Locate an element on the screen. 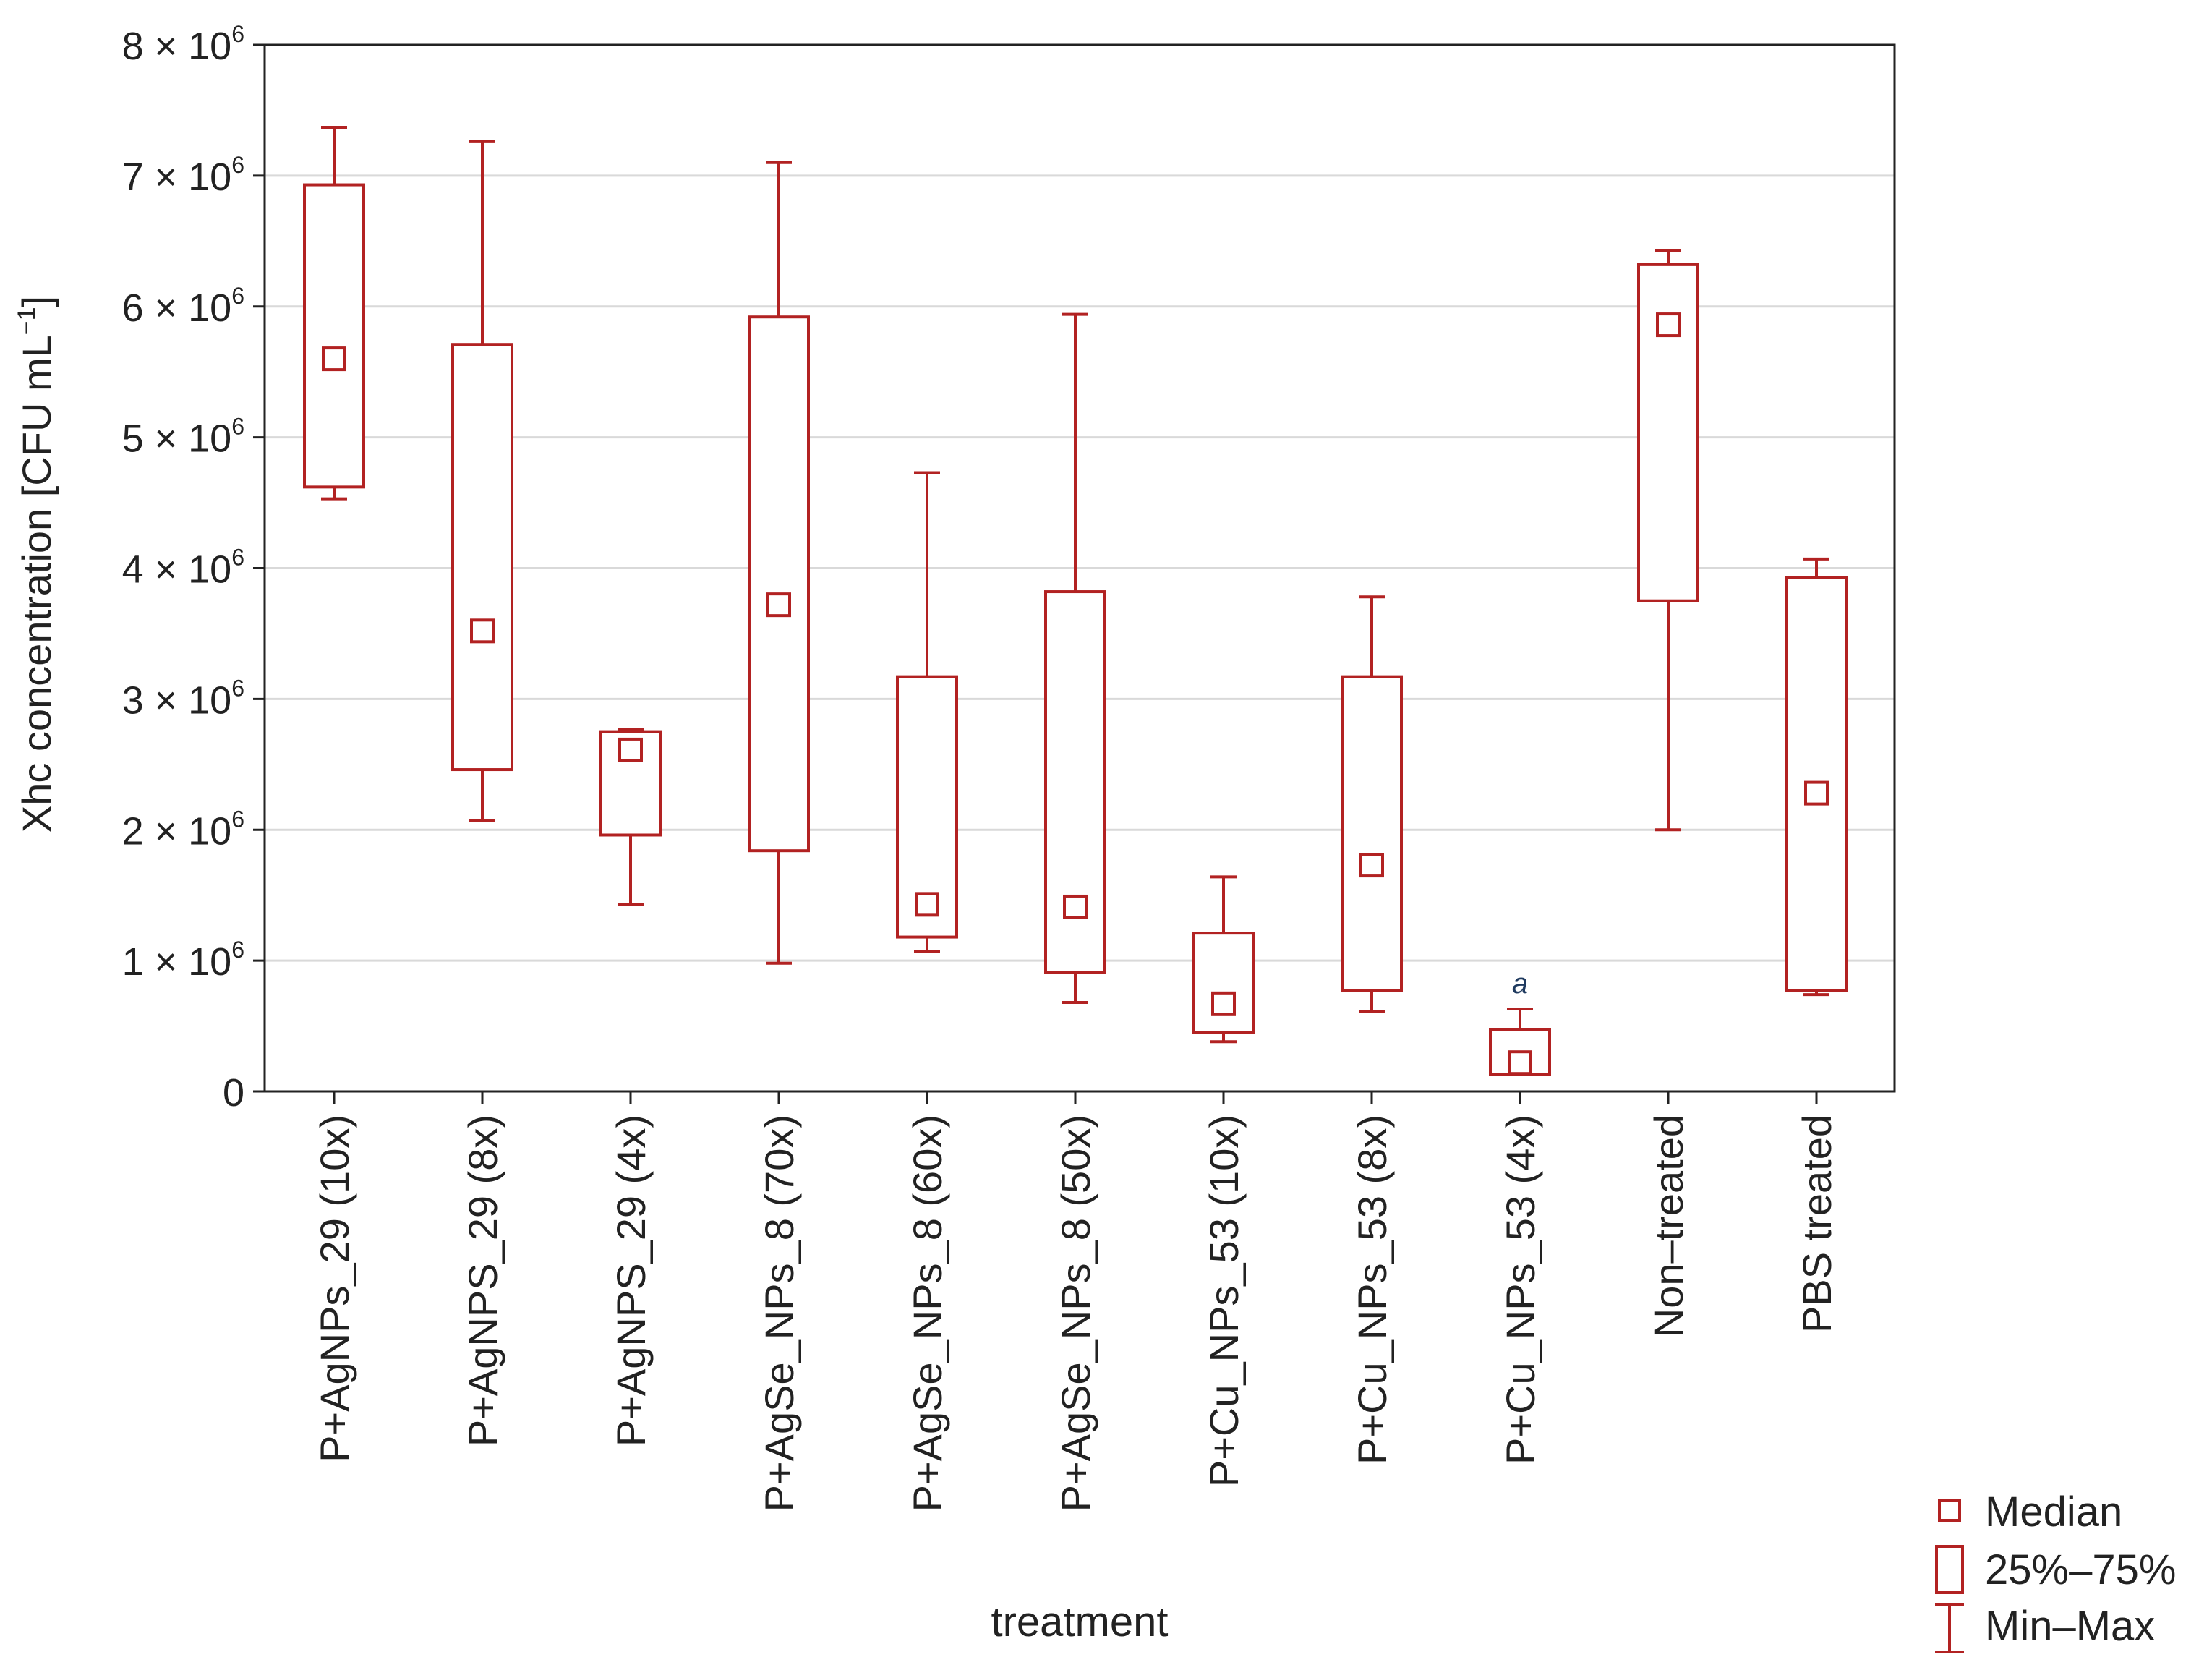 This screenshot has height=1678, width=2212. x-tick-label: P+AgNPS_29 (4x) is located at coordinates (631, 1281).